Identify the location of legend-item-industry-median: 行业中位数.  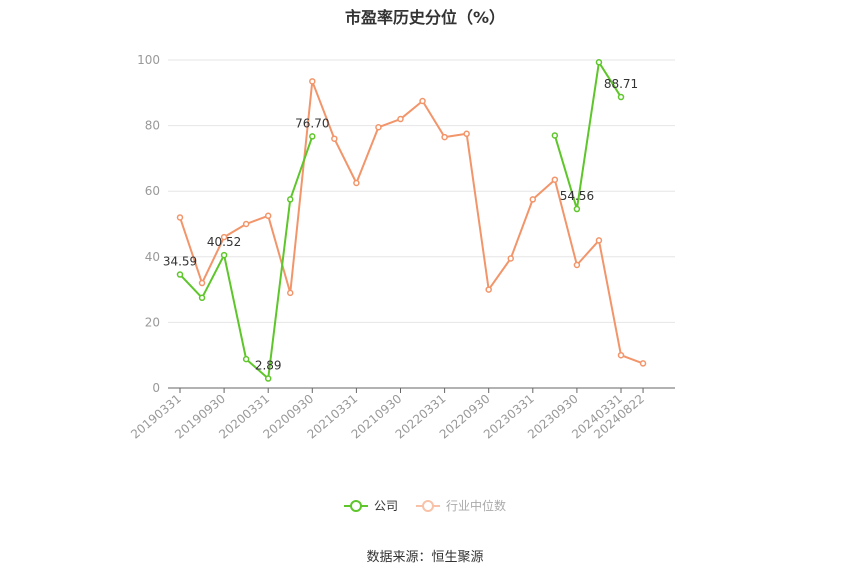
(461, 505).